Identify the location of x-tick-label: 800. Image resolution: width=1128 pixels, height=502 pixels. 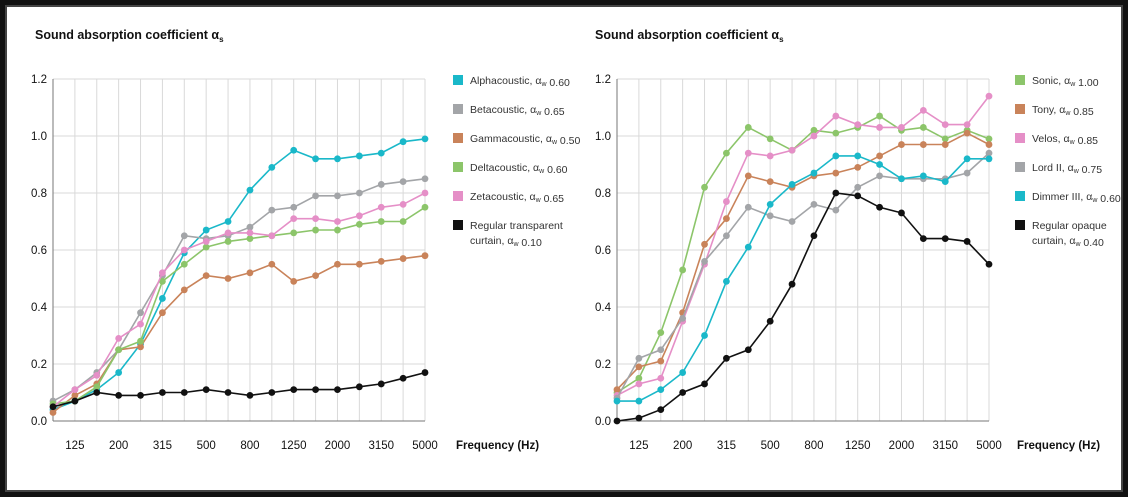
(813, 446).